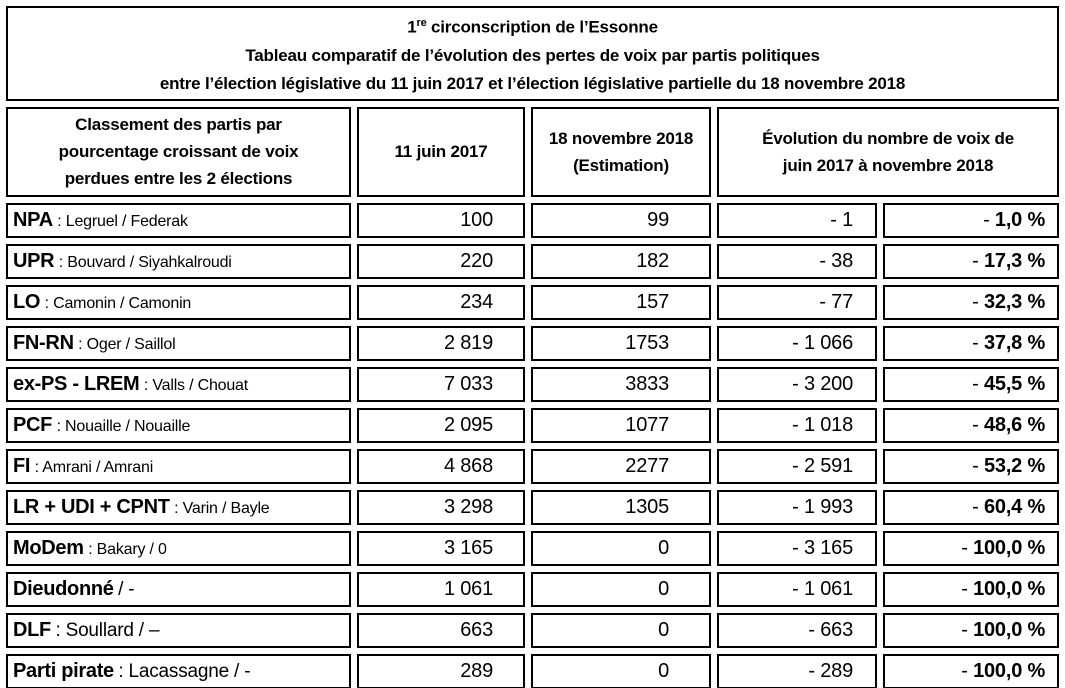  I want to click on votes-2017-cell: 3 165, so click(441, 548).